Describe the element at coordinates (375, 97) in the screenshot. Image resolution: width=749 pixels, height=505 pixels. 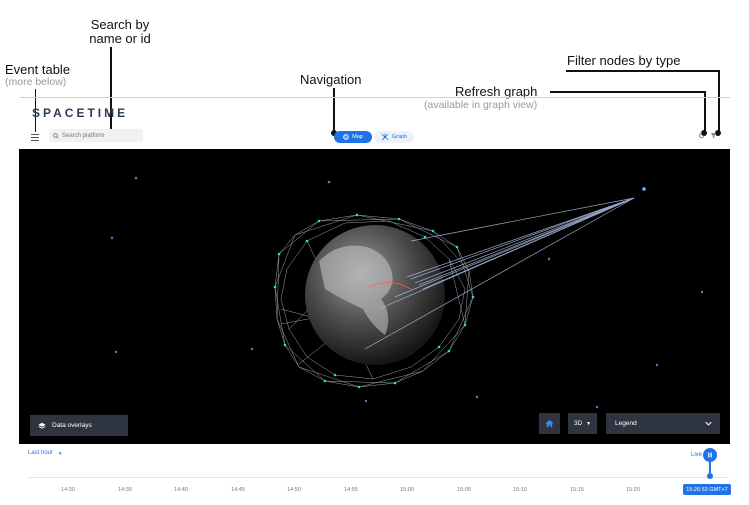
I see `header-divider` at that location.